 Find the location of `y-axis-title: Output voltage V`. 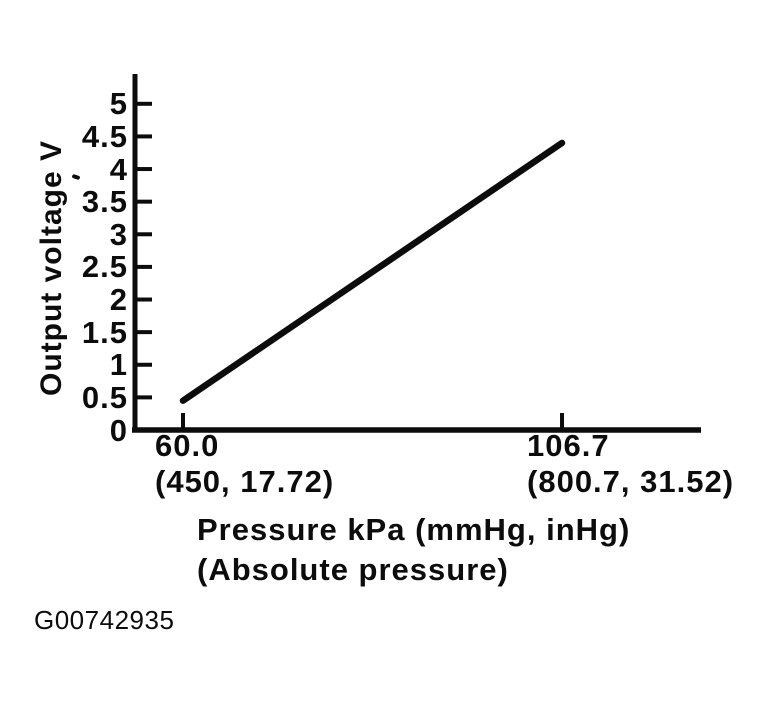

y-axis-title: Output voltage V is located at coordinates (51, 268).